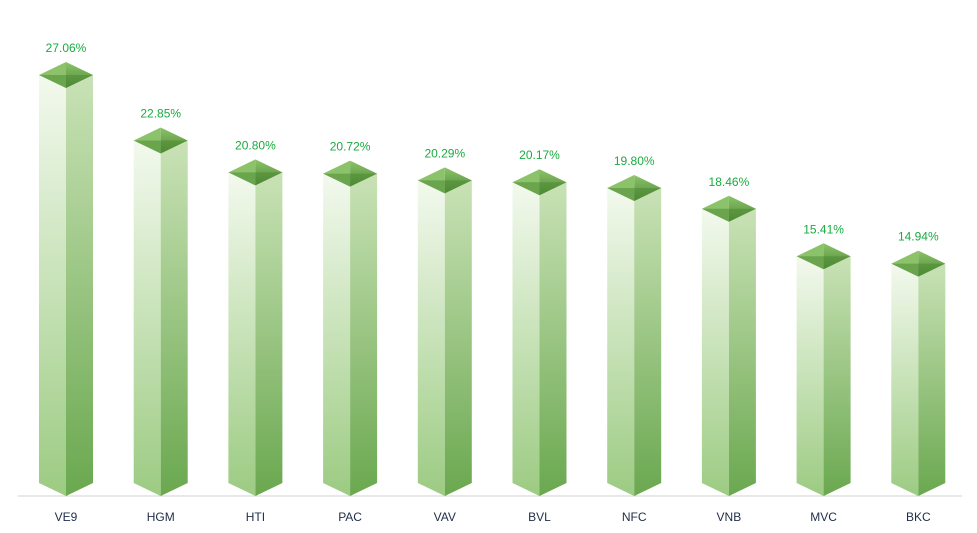 The width and height of the screenshot is (977, 533). Describe the element at coordinates (539, 155) in the screenshot. I see `data-label-bvl: 20.17%` at that location.